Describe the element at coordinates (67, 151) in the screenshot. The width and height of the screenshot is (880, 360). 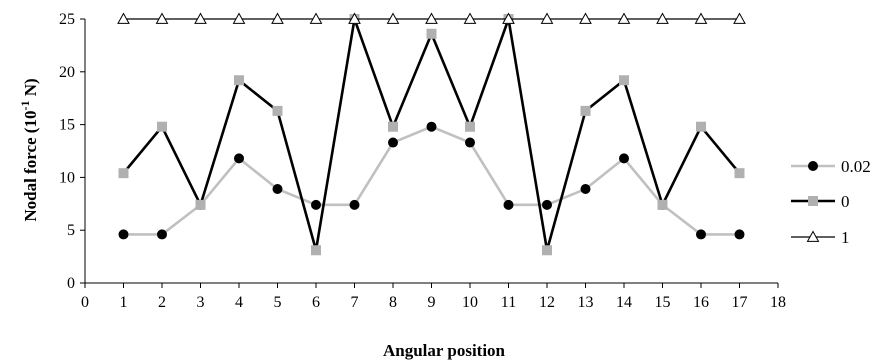
I see `y-tick-labels: 0 5 10 15 20 25` at that location.